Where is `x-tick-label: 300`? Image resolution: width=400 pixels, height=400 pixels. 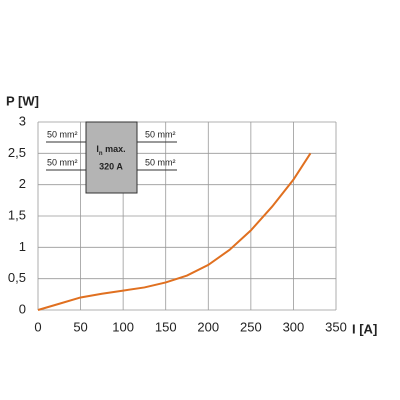 x-tick-label: 300 is located at coordinates (294, 326).